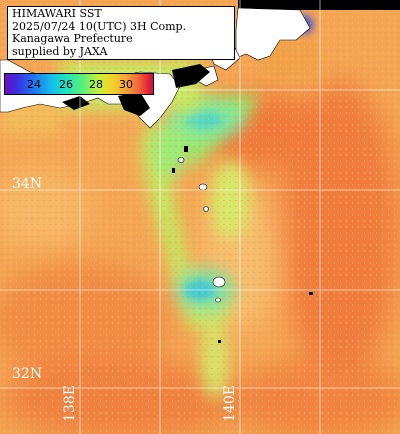  I want to click on info-line-region: Kanagawa Prefecture, so click(72, 38).